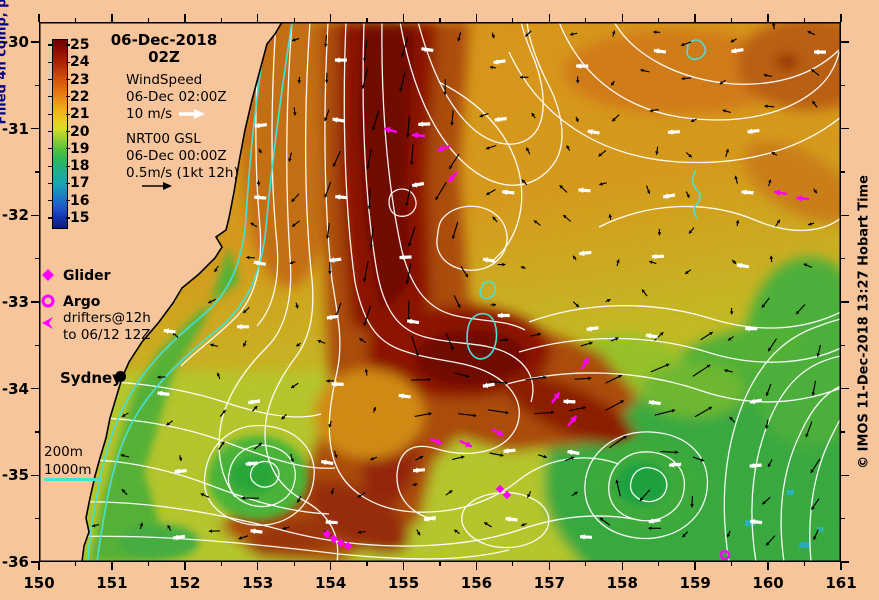  Describe the element at coordinates (15, 215) in the screenshot. I see `y-axis-label: -32` at that location.